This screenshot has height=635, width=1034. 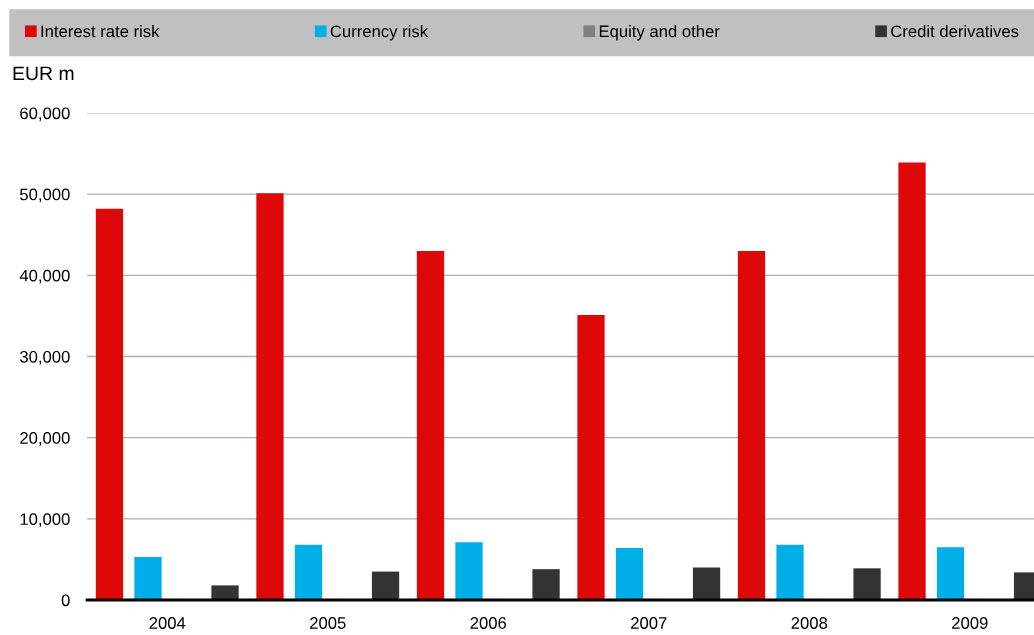 What do you see at coordinates (970, 623) in the screenshot?
I see `x-tick-label: 2009` at bounding box center [970, 623].